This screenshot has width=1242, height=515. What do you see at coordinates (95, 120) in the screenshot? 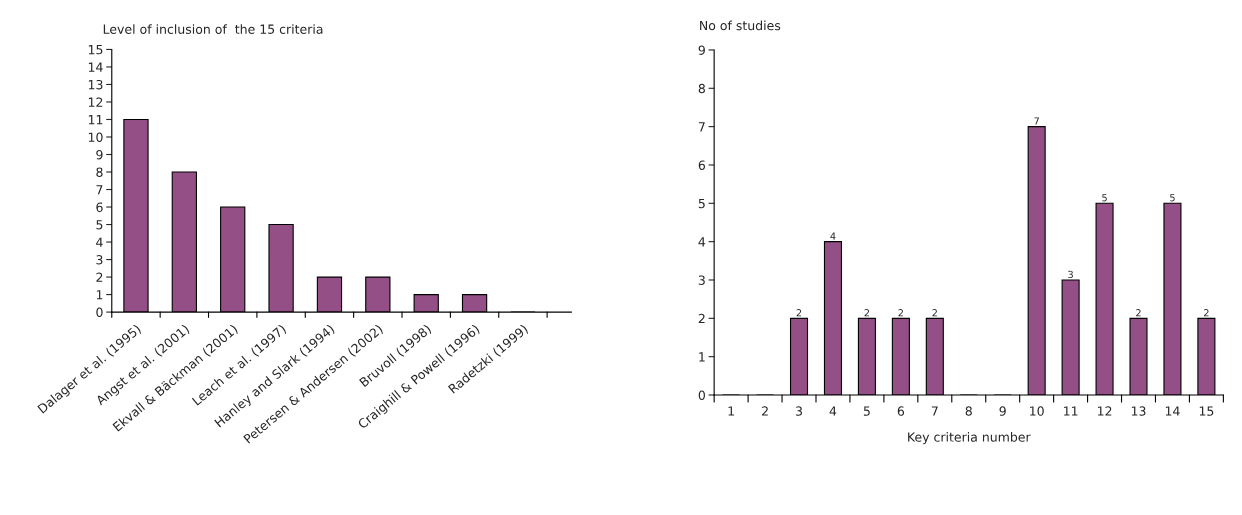
I see `y-tick-label: 11` at bounding box center [95, 120].